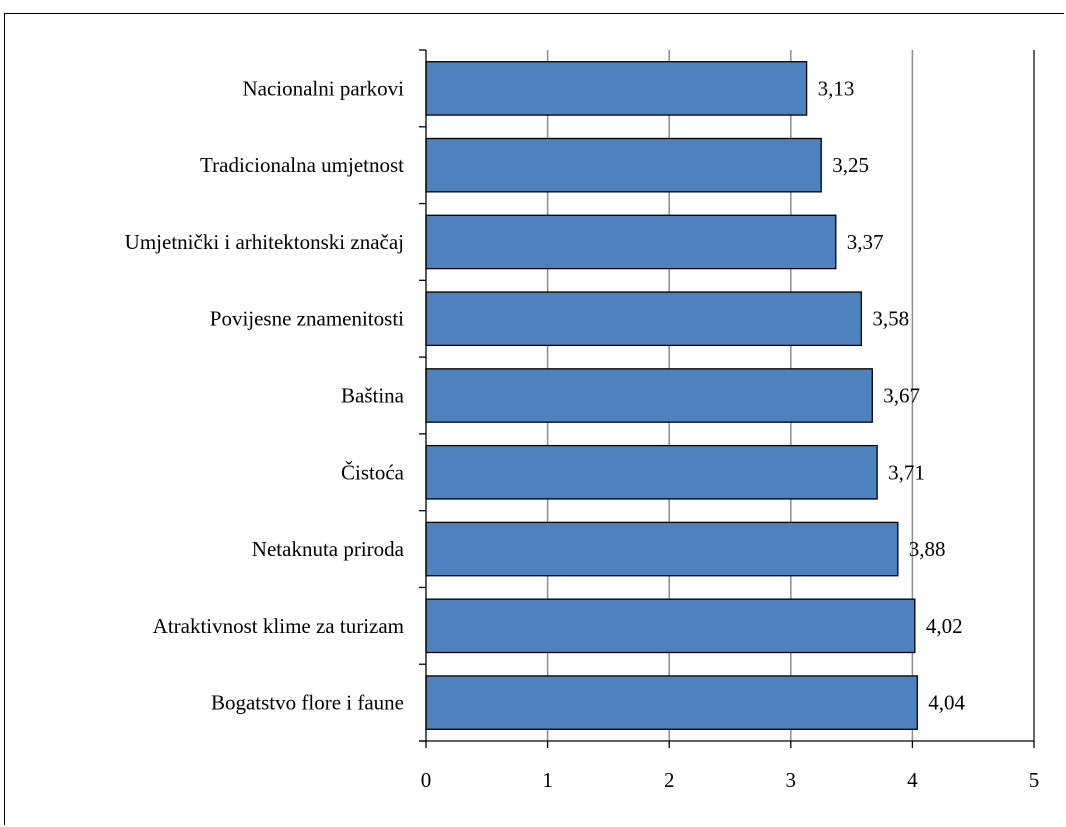  I want to click on value-label-3: 3,58, so click(890, 319).